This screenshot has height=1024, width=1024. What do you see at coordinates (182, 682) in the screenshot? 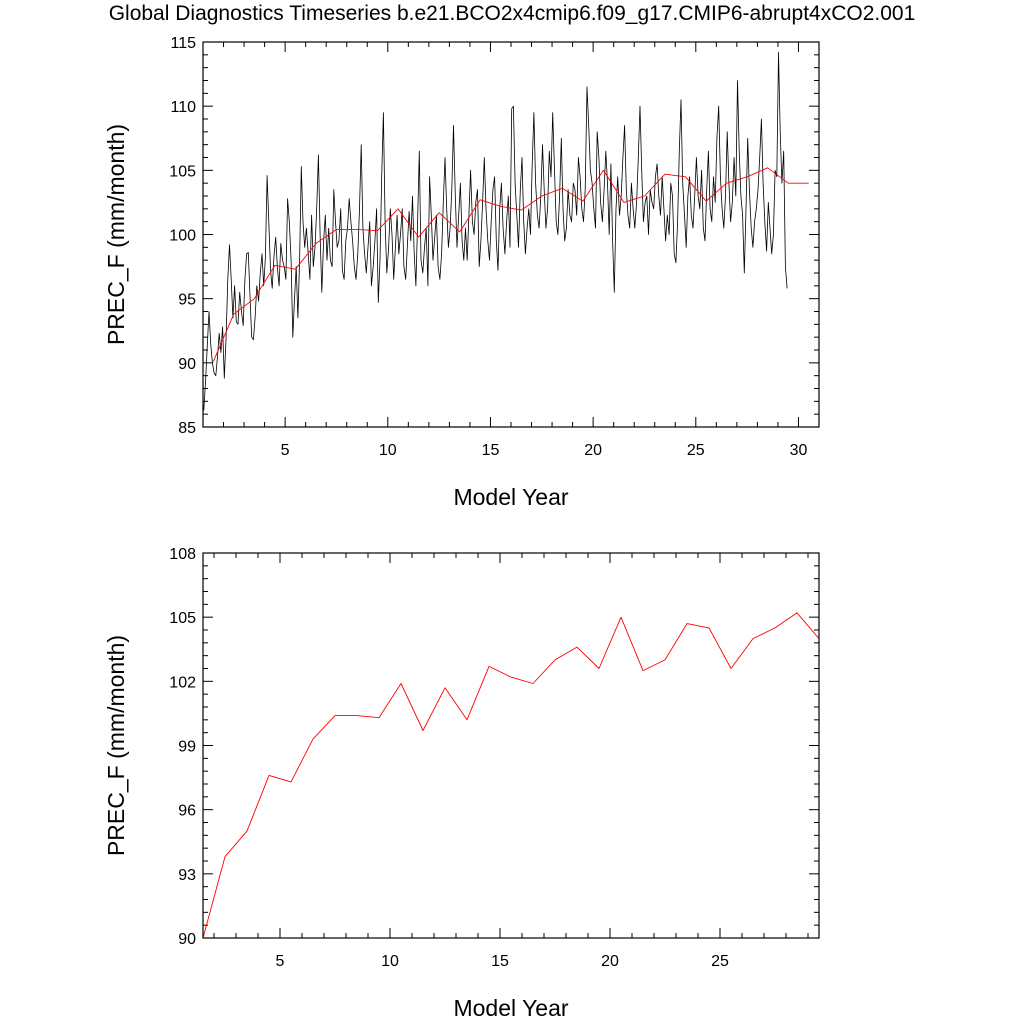
I see `y-tick-label: 102` at bounding box center [182, 682].